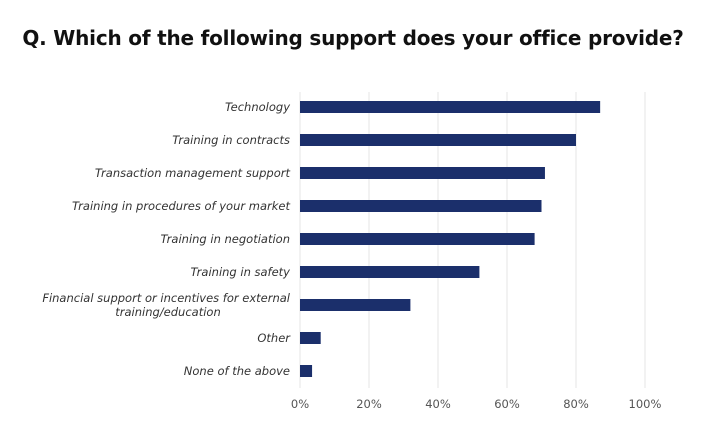  I want to click on x-tick-label: 60%, so click(507, 404).